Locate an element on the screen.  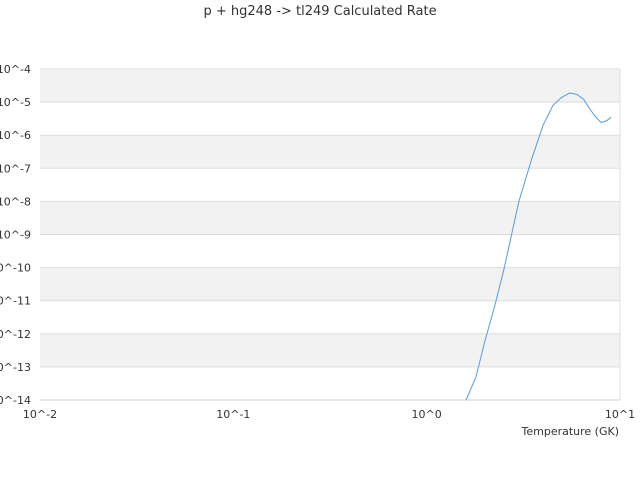
x-tick-label: 10^0 is located at coordinates (427, 414).